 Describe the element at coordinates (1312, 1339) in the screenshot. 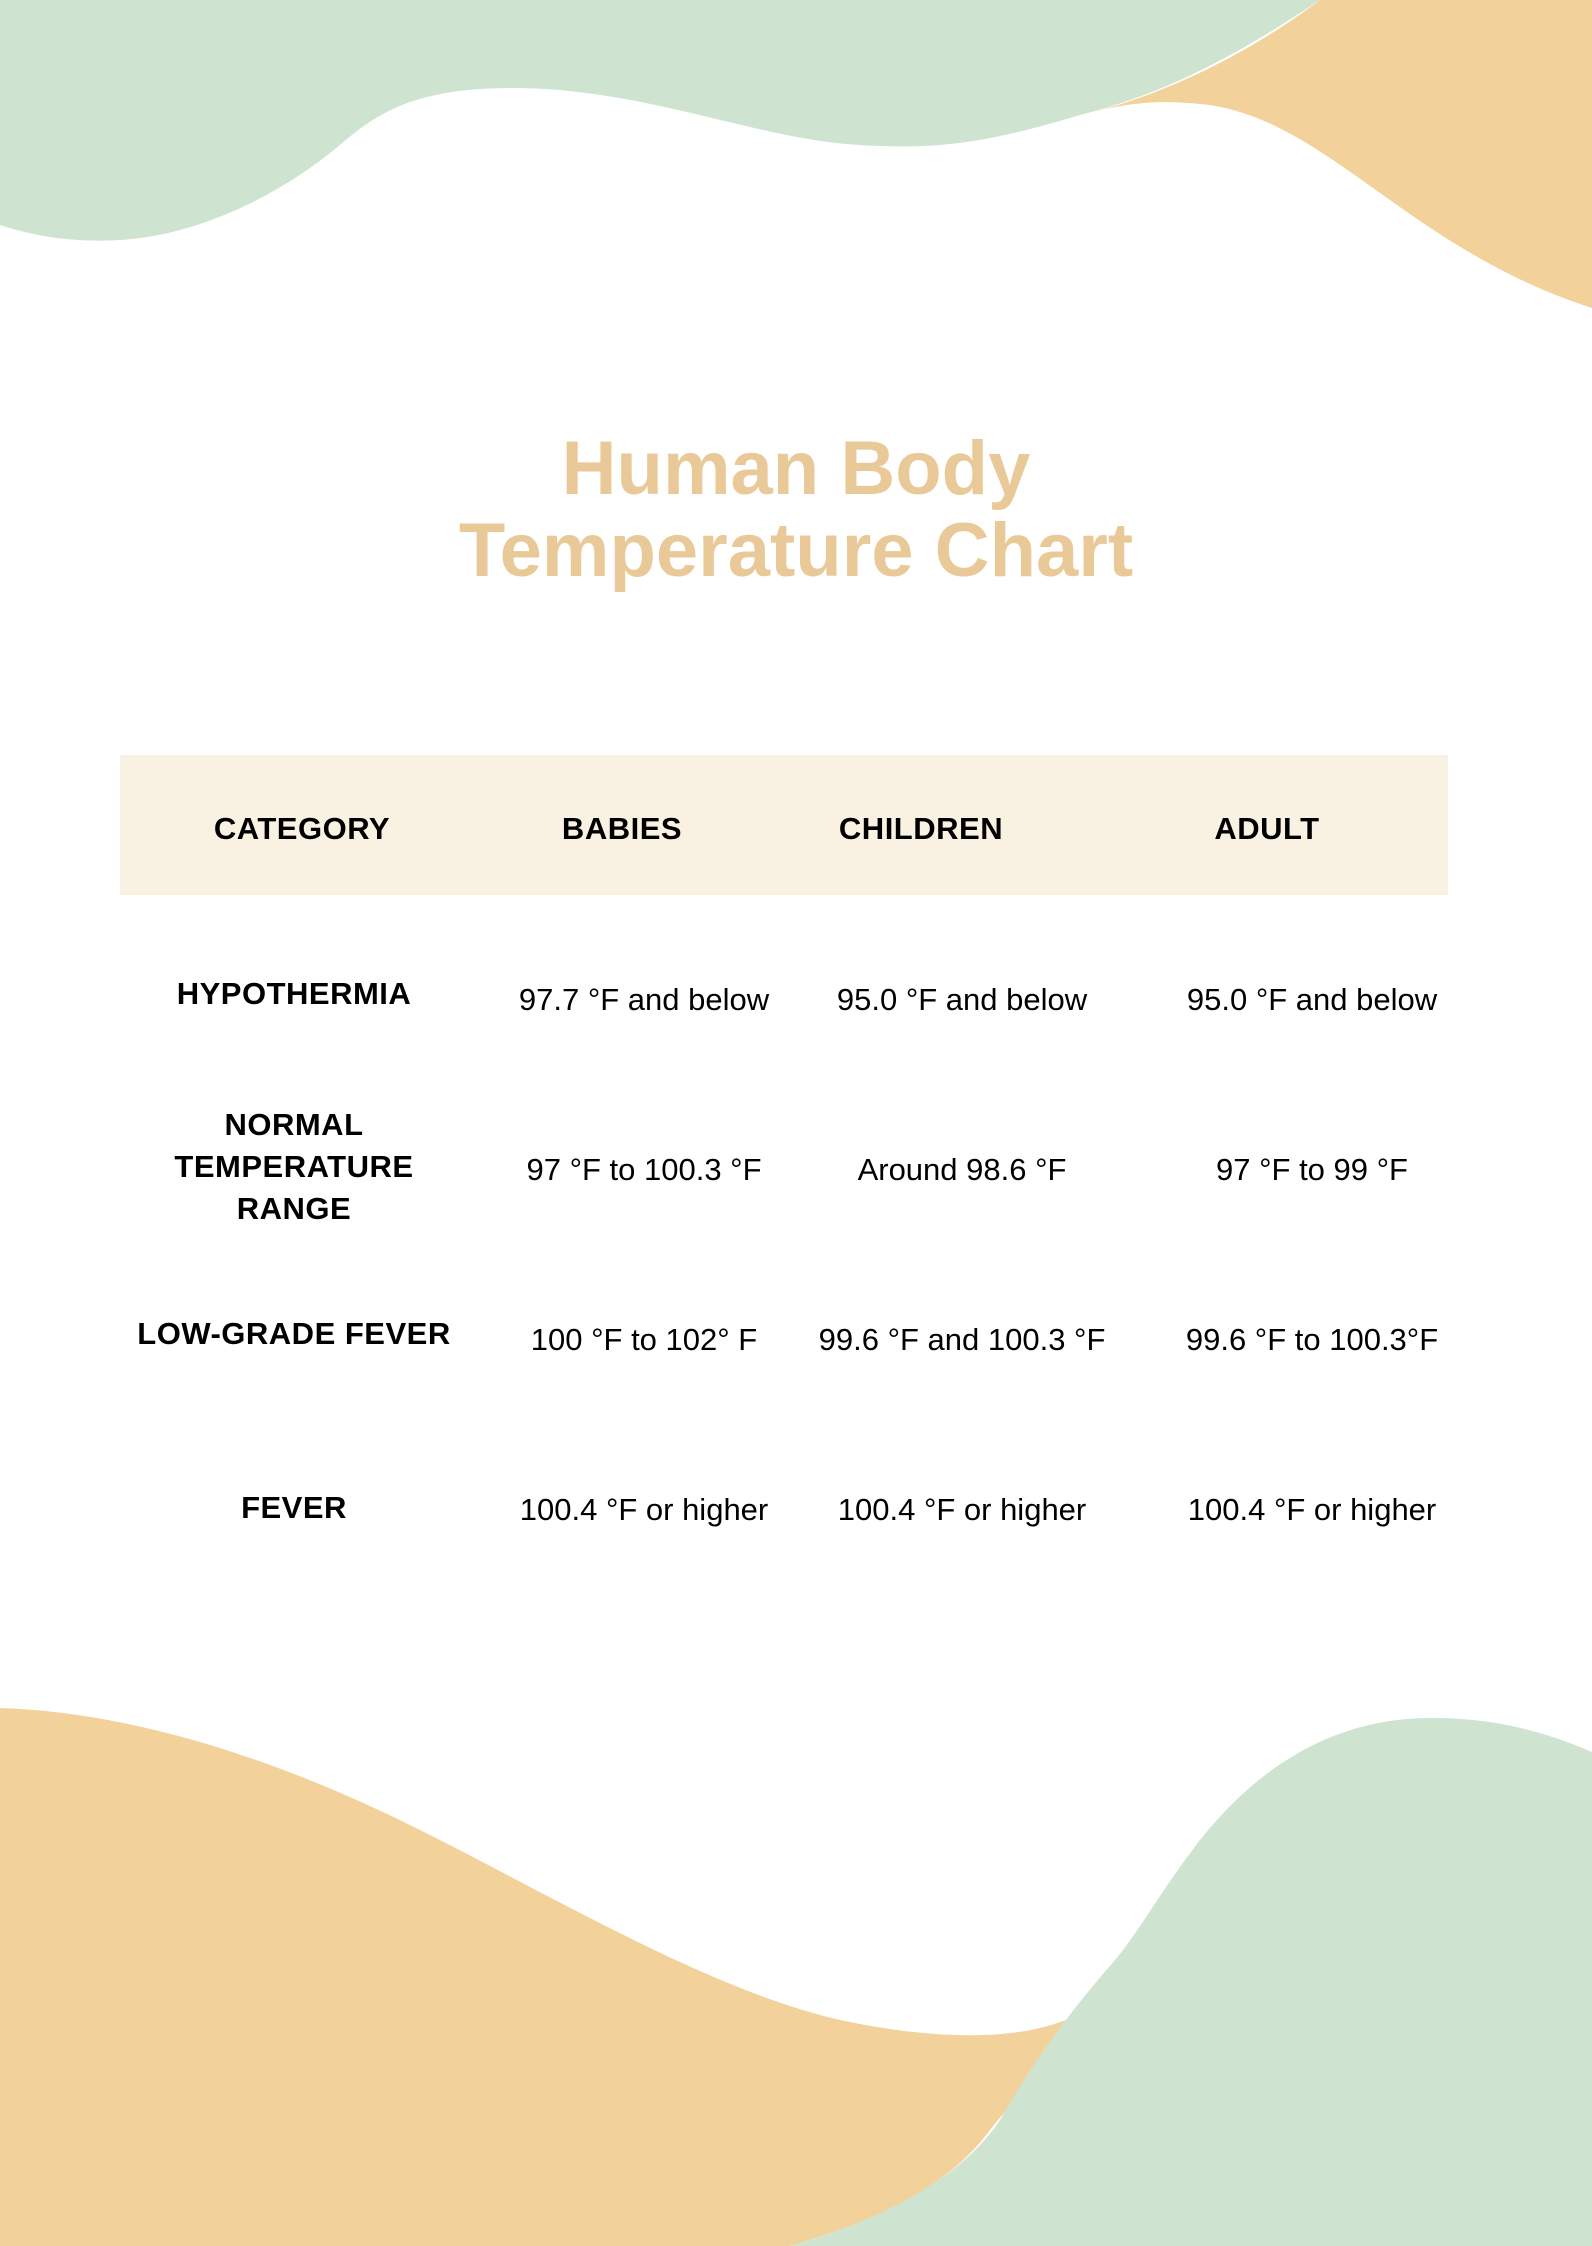

I see `cell-adult: 99.6 °F to 100.3°F` at that location.